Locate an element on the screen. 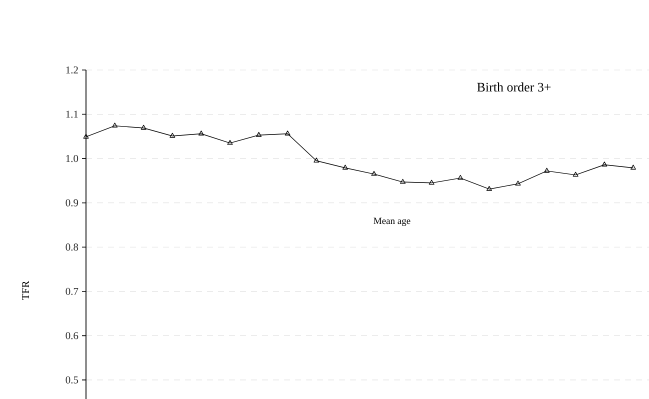 The image size is (649, 399). y-tick-label: 1.2 is located at coordinates (72, 70).